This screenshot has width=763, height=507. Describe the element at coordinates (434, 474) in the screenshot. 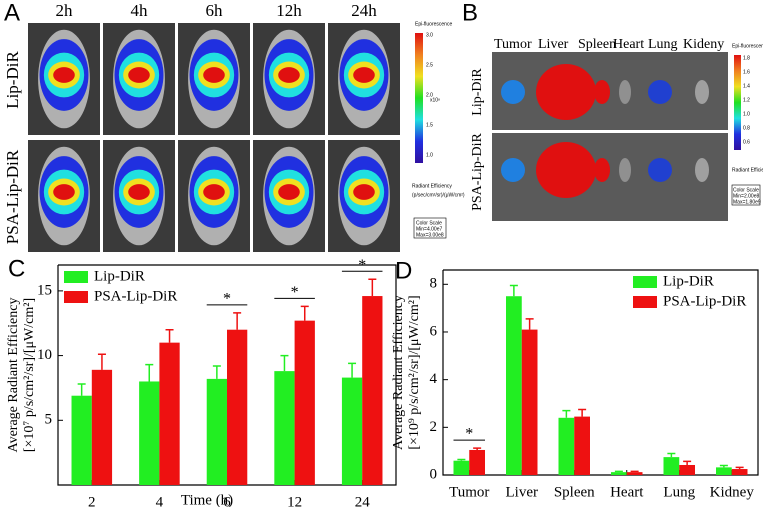

I see `y-tick-label: 0` at that location.